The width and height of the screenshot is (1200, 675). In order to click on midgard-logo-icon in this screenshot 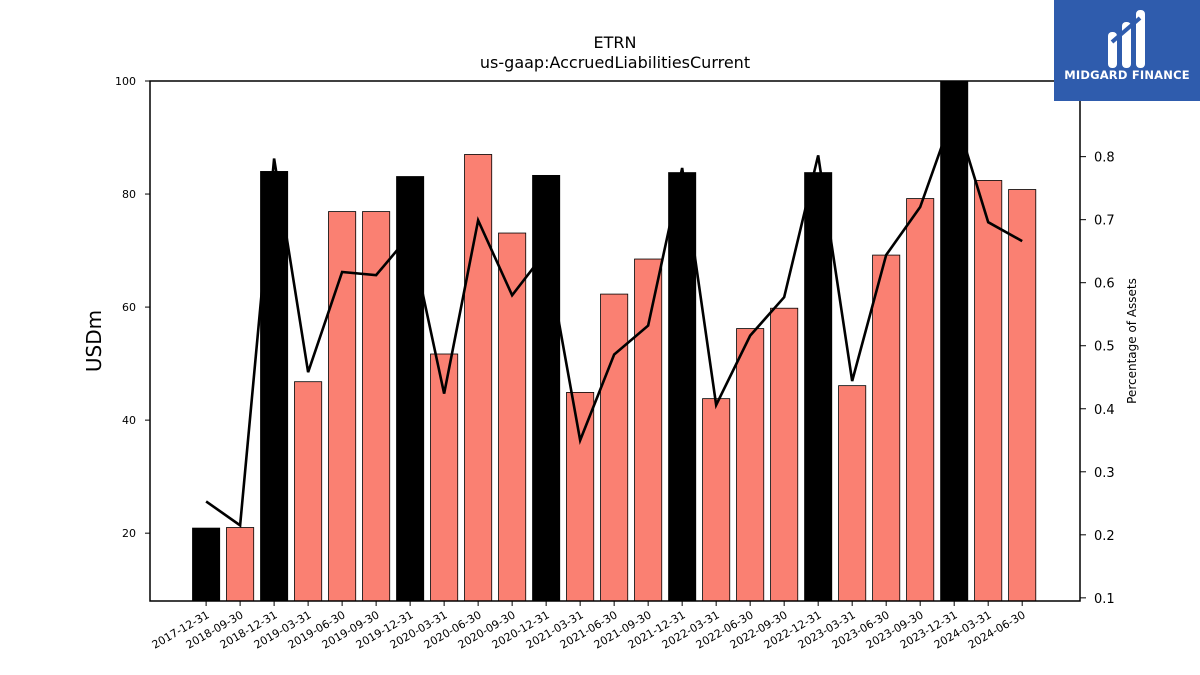, I will do `click(1126, 39)`.